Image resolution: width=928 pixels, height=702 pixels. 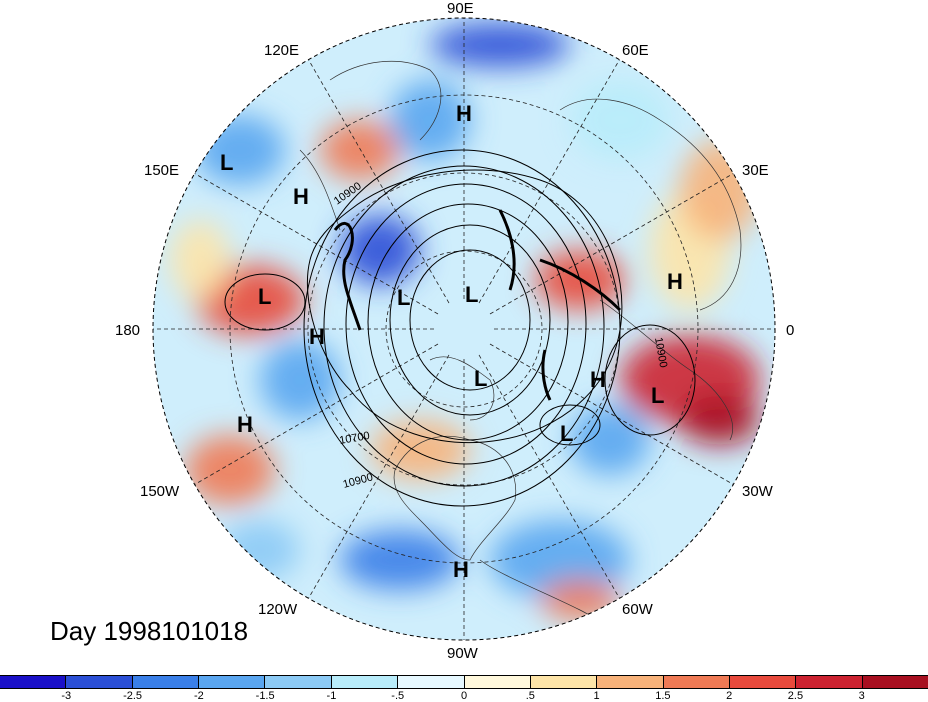 I want to click on colorbar-tick-label: -1.5, so click(x=265, y=696).